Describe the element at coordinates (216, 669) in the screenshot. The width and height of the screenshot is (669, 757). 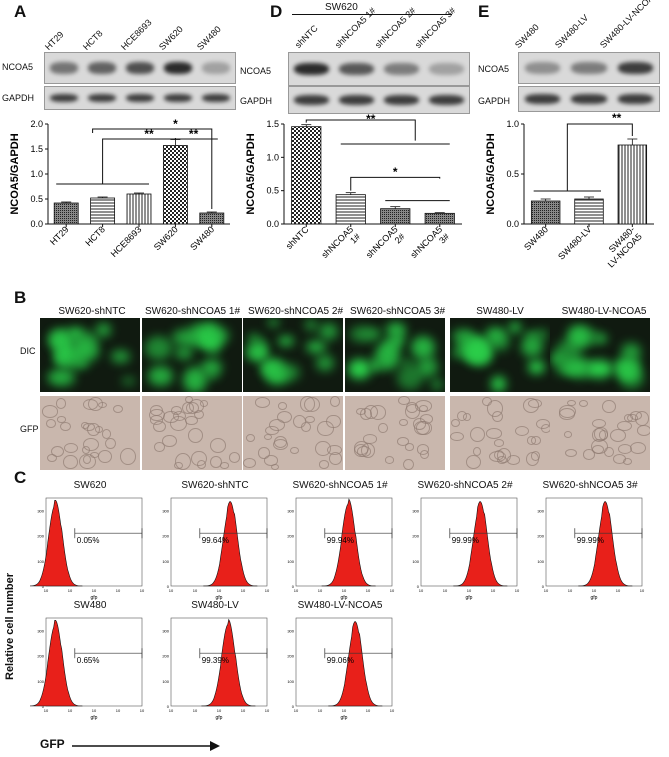
I see `flow-histogram: 0 100 200 300 10 10 10 10 10 gfp 99.39%` at that location.